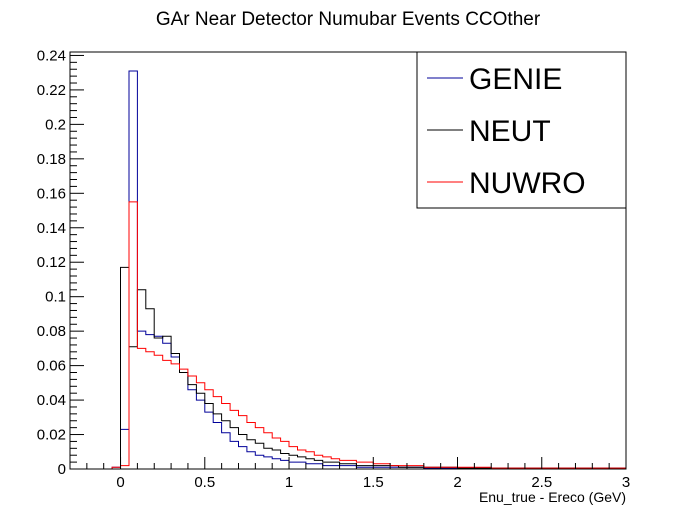 The width and height of the screenshot is (696, 522). What do you see at coordinates (527, 183) in the screenshot?
I see `legend-label-nuwro: NUWRO` at bounding box center [527, 183].